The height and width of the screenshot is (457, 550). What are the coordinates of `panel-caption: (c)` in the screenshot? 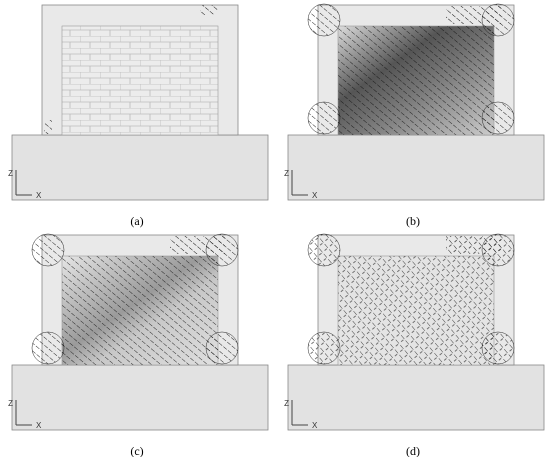 It's located at (136, 450).